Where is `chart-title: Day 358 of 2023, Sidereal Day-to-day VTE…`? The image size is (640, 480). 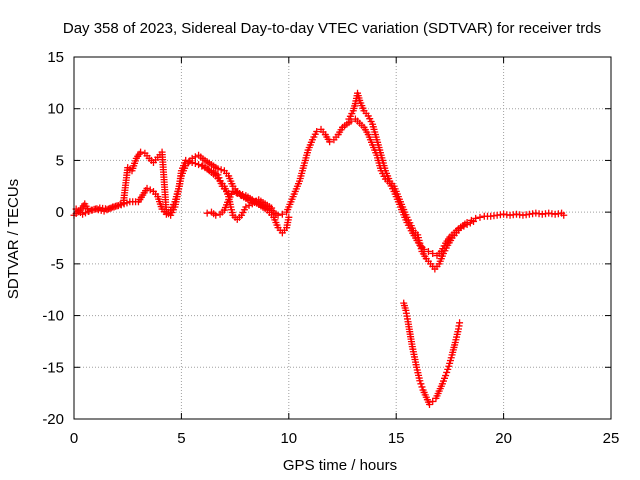
chart-title: Day 358 of 2023, Sidereal Day-to-day VTE… is located at coordinates (332, 28).